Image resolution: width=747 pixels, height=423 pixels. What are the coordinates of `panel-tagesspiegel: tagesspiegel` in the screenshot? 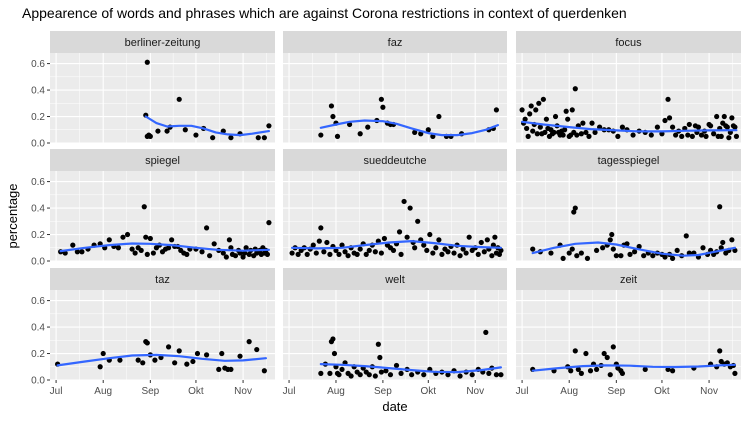 It's located at (628, 205).